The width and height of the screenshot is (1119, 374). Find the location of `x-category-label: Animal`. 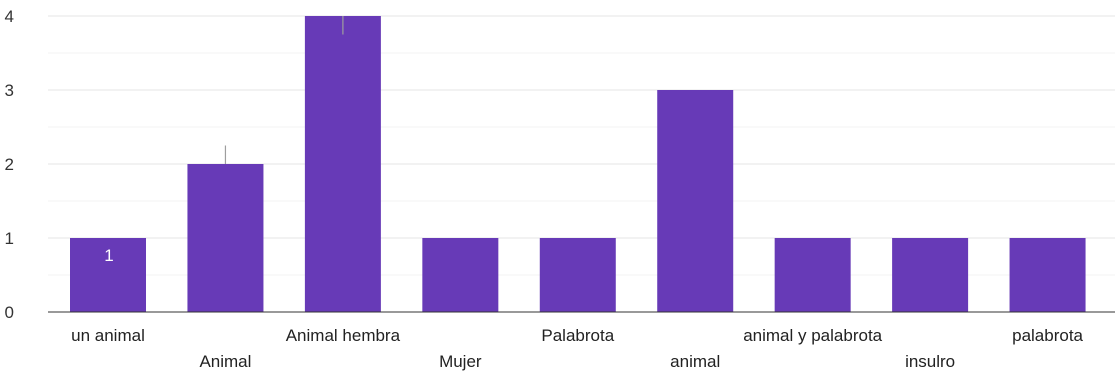

x-category-label: Animal is located at coordinates (225, 361).